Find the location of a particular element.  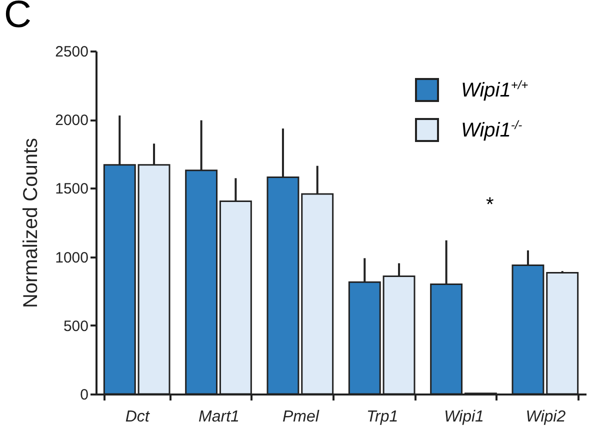

x-tick-label: Wipi2 is located at coordinates (546, 417).